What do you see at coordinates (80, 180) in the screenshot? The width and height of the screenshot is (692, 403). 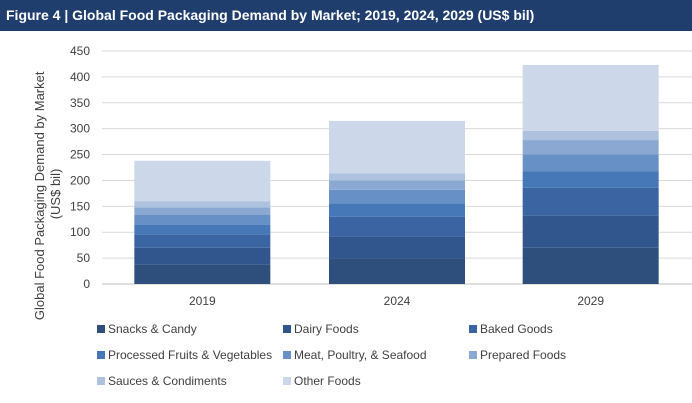 I see `y-tick-label: 200` at bounding box center [80, 180].